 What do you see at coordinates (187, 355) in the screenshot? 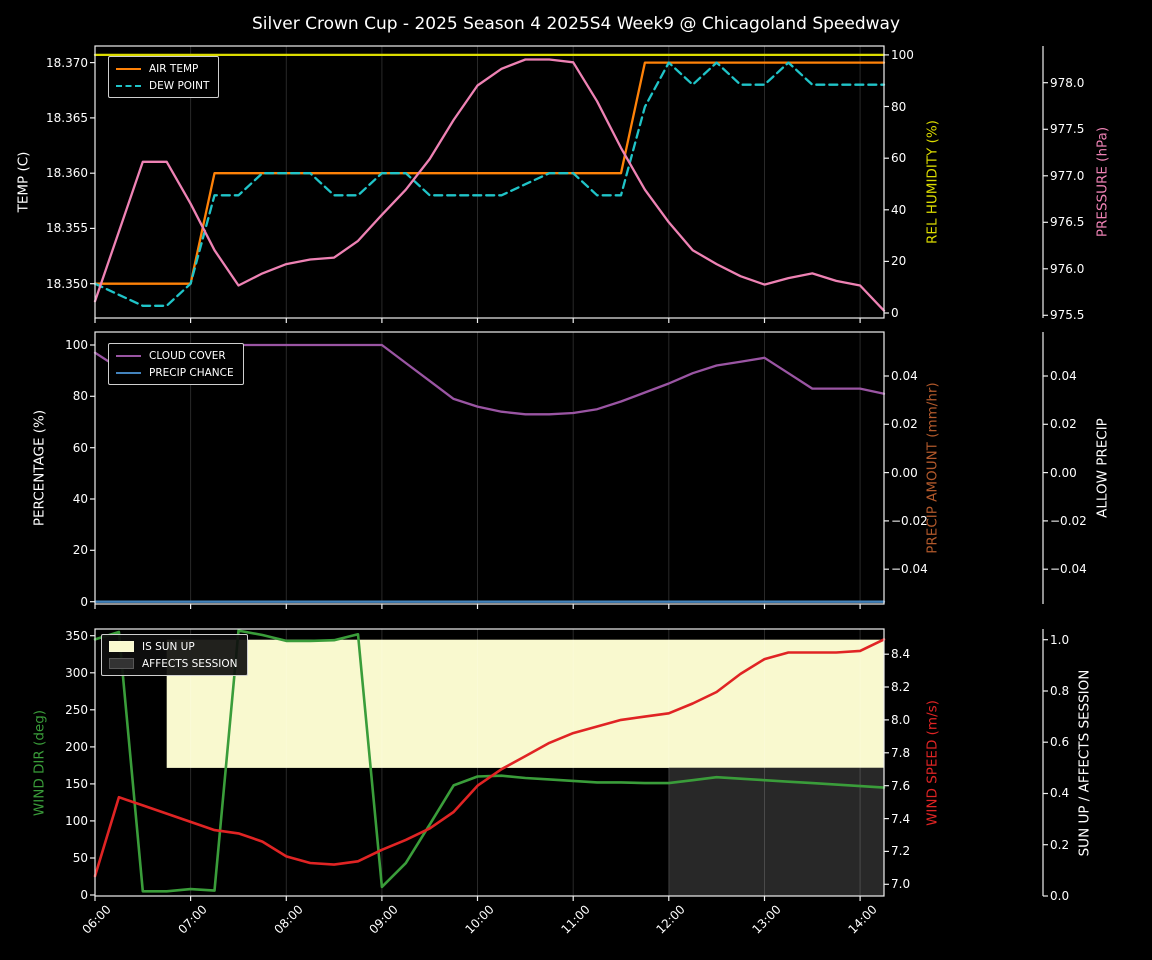
I see `legend-item-label: CLOUD COVER` at bounding box center [187, 355].